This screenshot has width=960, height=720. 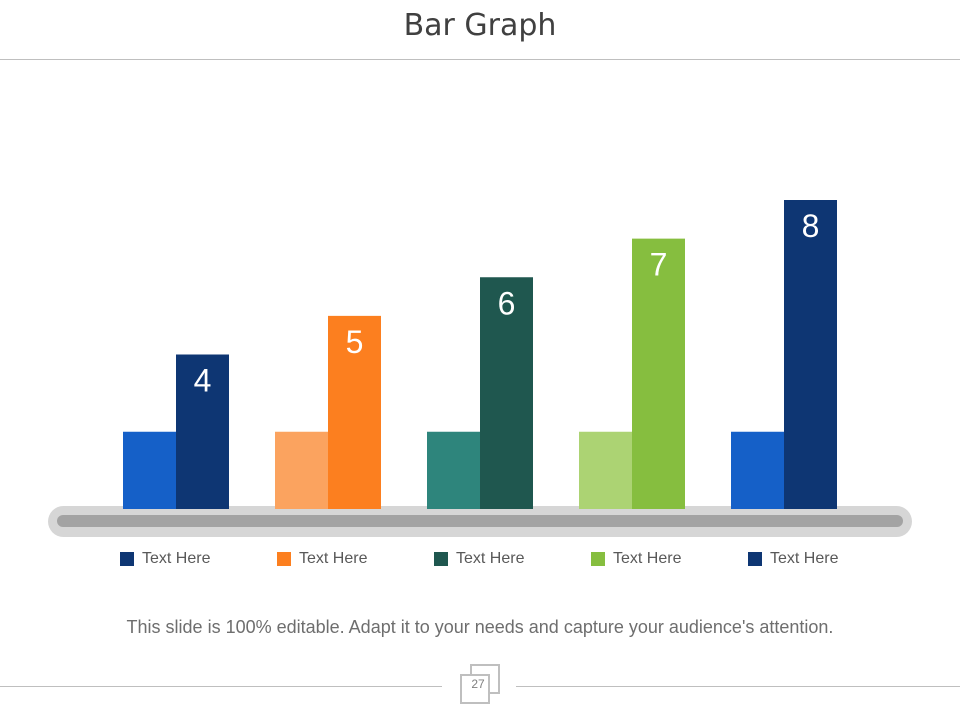 I want to click on page-box-front, so click(x=475, y=689).